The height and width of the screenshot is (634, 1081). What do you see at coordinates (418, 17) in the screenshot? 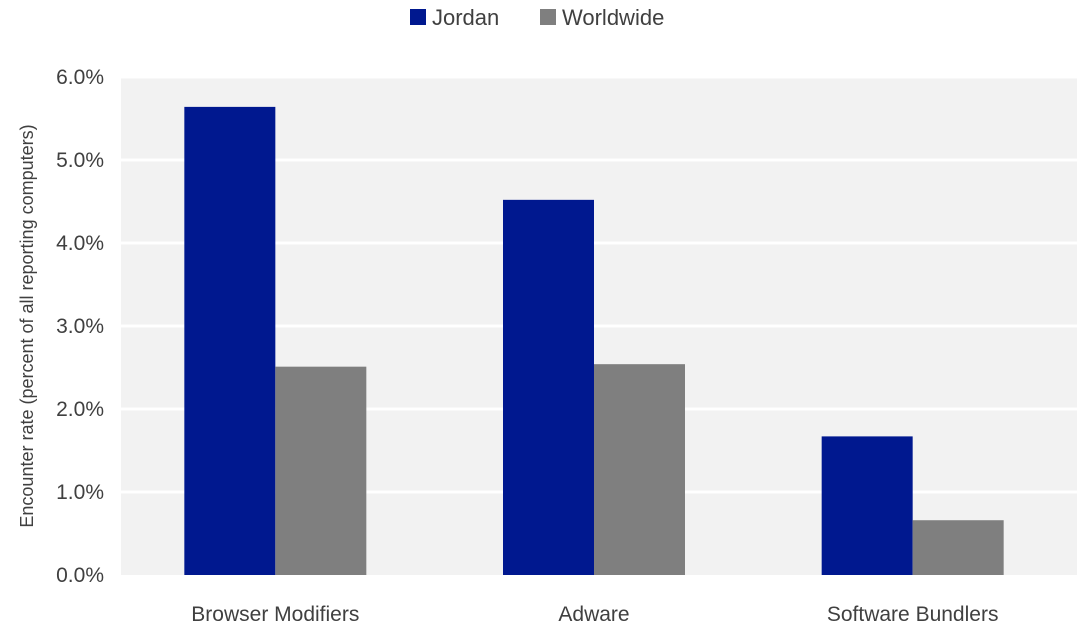
I see `legend-swatch-jordan` at bounding box center [418, 17].